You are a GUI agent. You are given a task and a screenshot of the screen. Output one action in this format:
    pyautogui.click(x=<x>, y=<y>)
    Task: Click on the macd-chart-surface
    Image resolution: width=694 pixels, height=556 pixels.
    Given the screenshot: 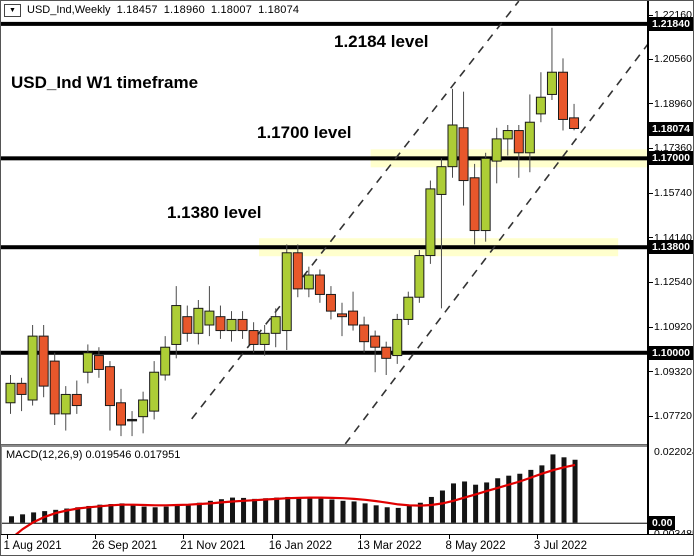 What is the action you would take?
    pyautogui.click(x=324, y=490)
    